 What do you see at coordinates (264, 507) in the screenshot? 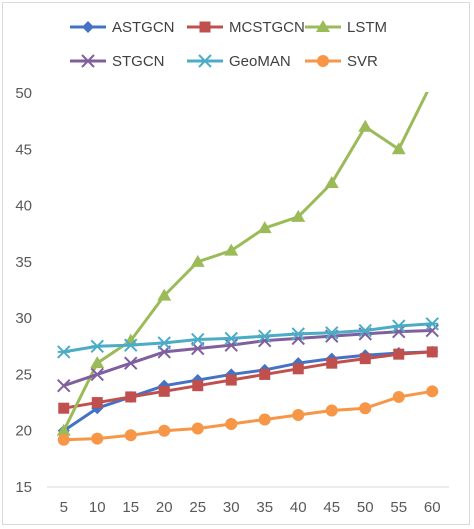
I see `x-tick-label: 35` at bounding box center [264, 507].